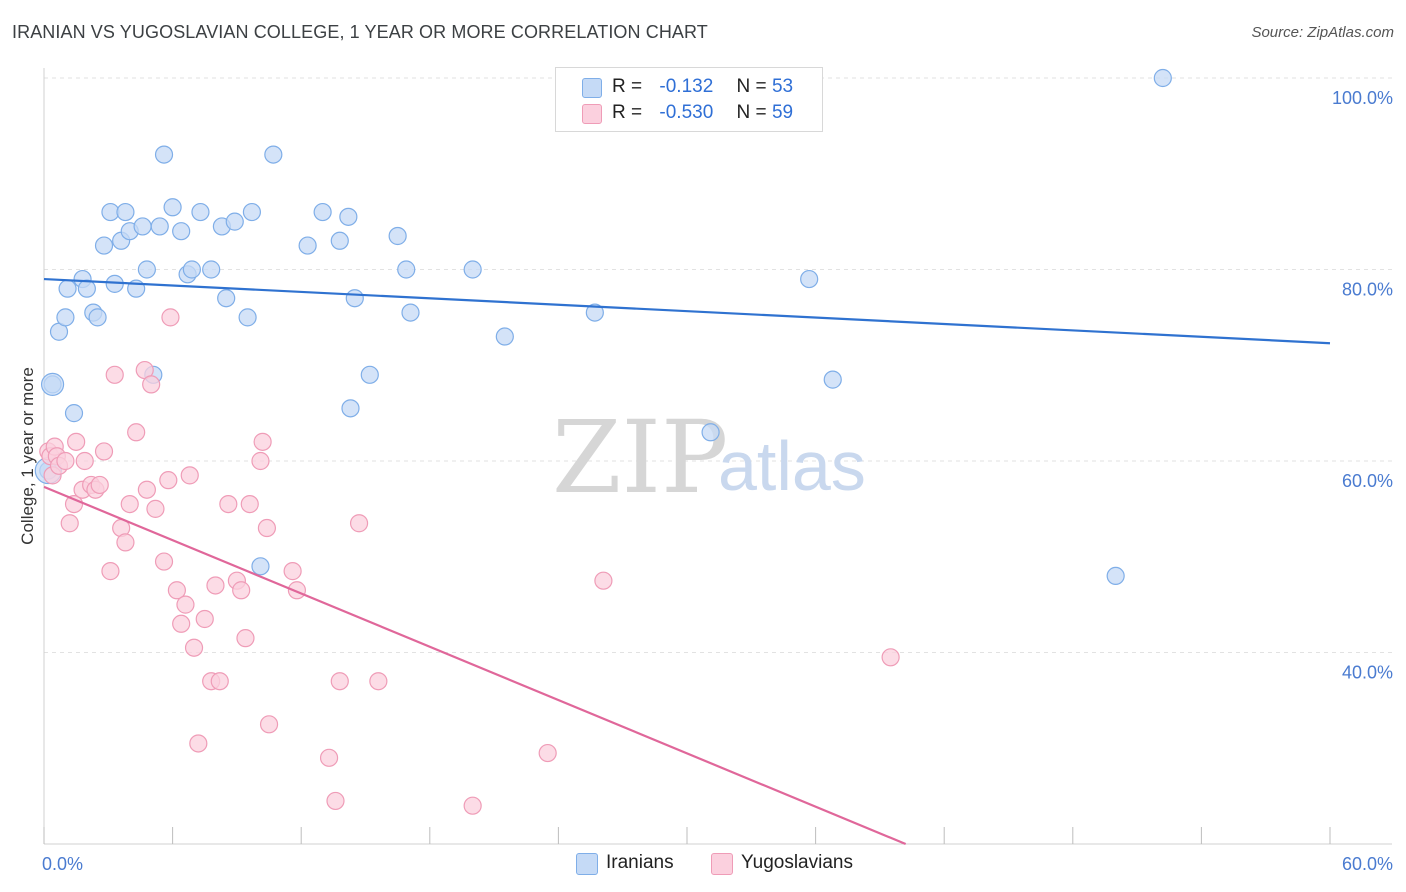 The height and width of the screenshot is (892, 1406). What do you see at coordinates (1362, 385) in the screenshot?
I see `y-tick-labels: 100.0% 80.0% 60.0% 40.0%` at bounding box center [1362, 385].